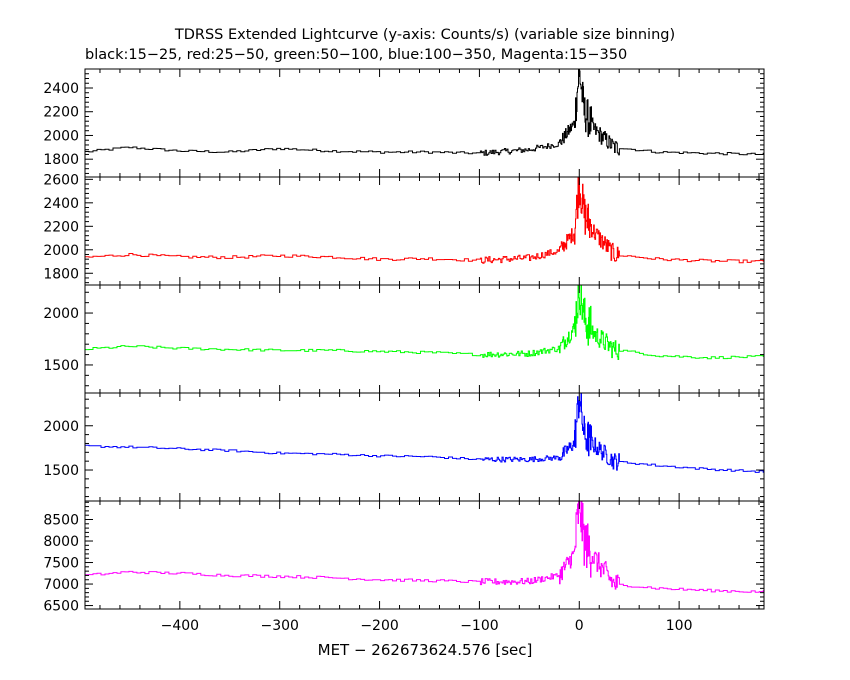  I want to click on y-tick-label: 8000, so click(61, 542).